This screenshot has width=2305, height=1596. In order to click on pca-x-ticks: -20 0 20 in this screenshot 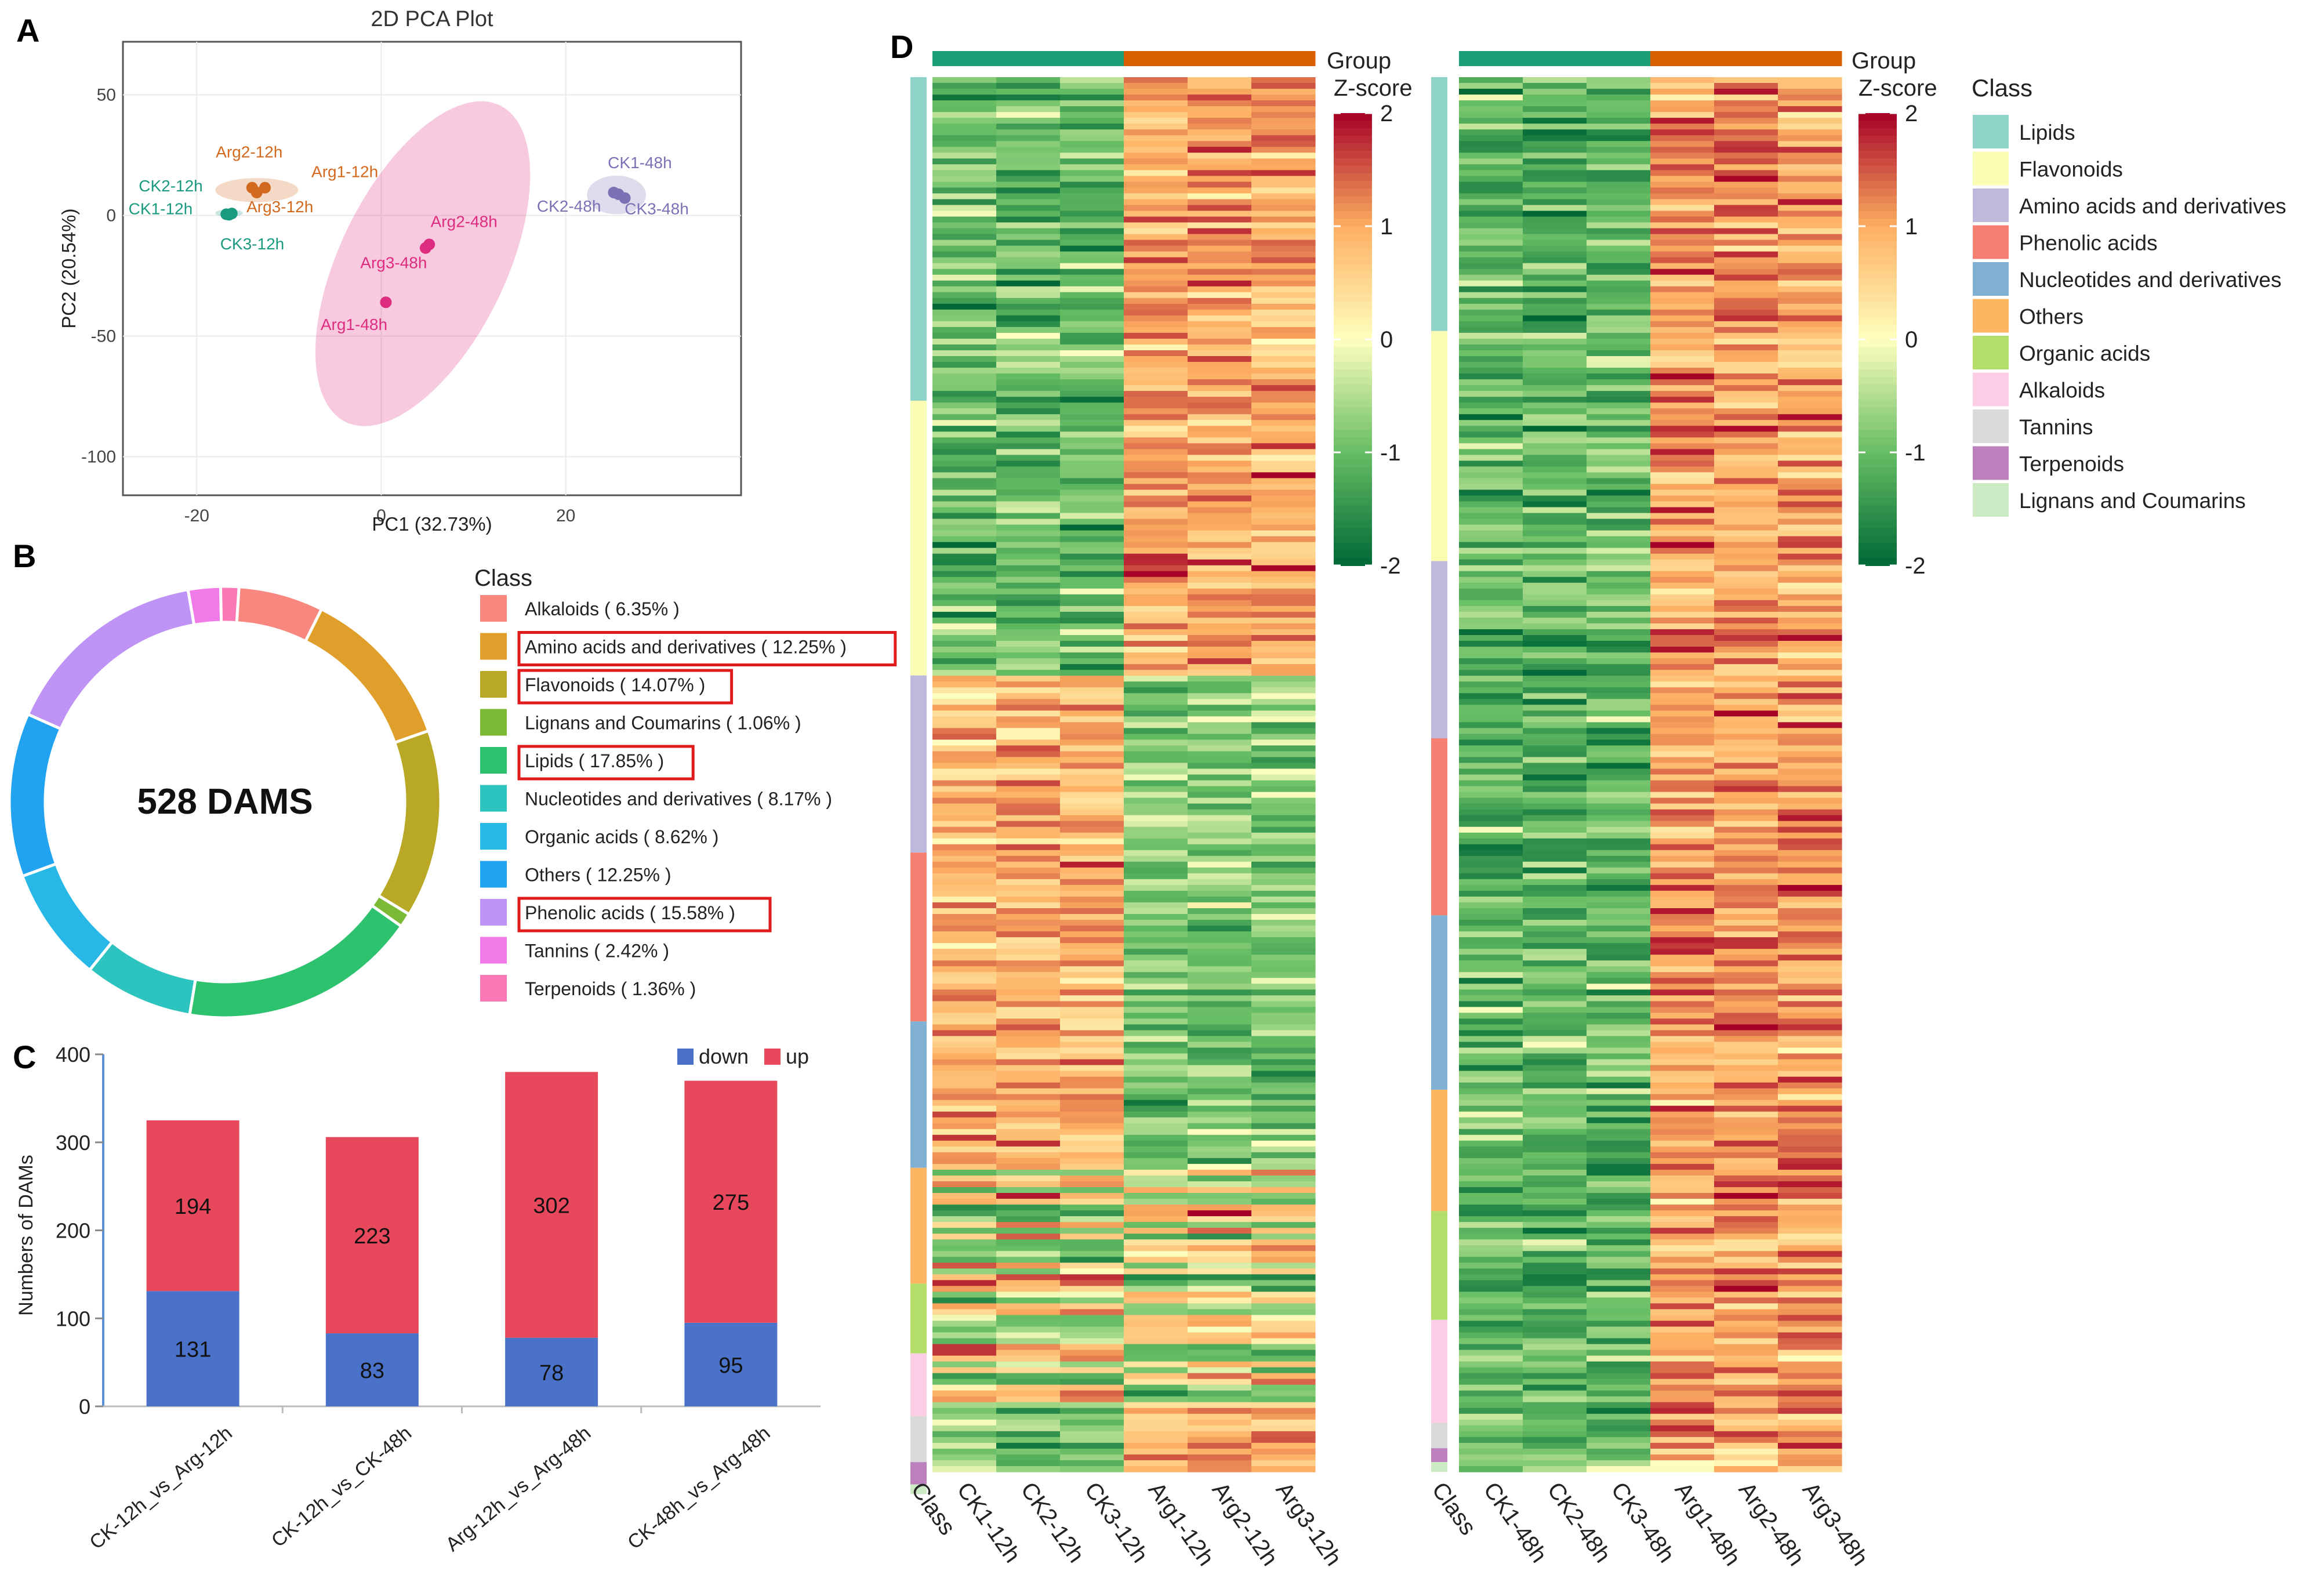, I will do `click(380, 515)`.